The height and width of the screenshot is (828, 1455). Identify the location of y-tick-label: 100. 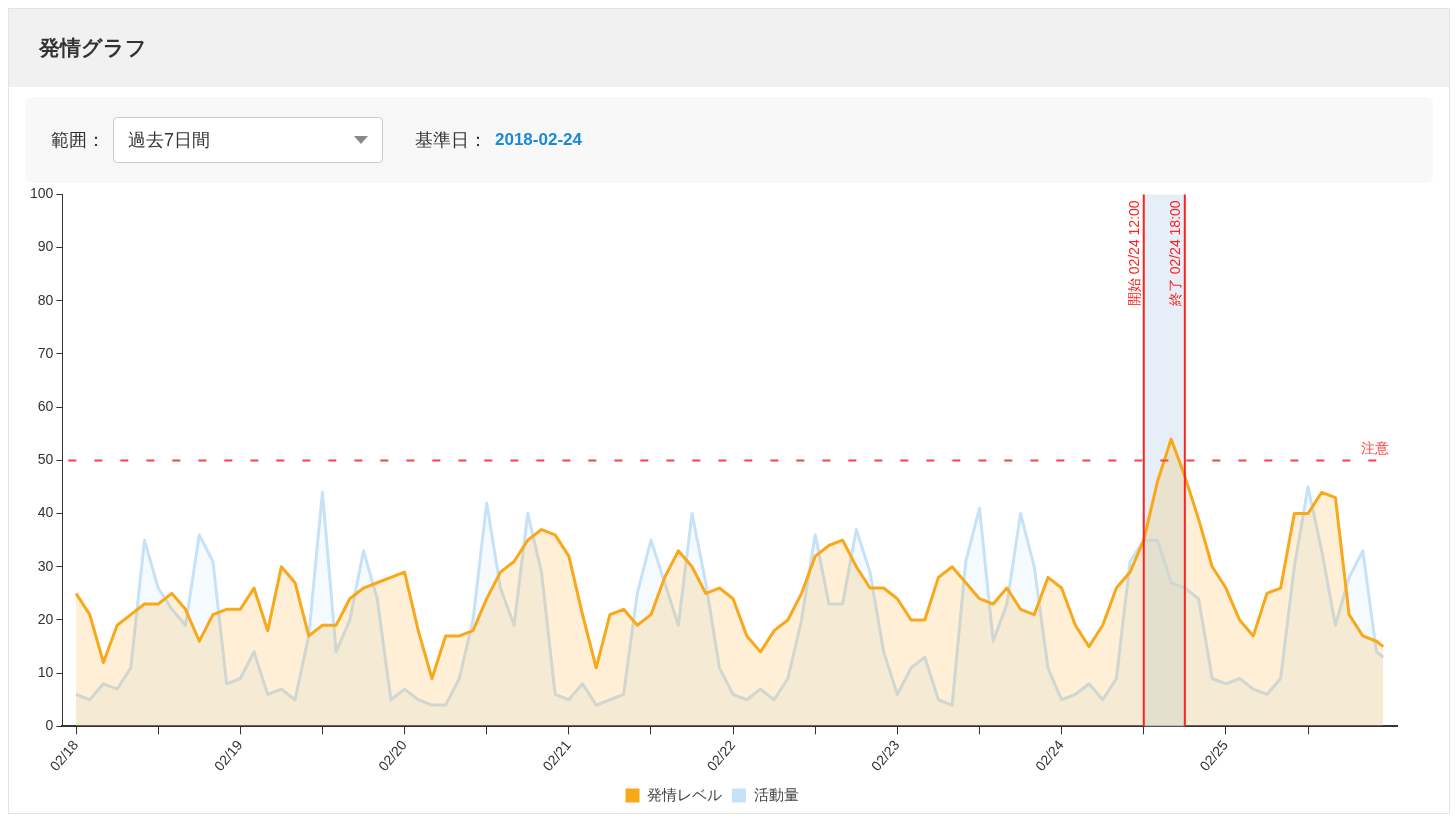
(42, 193).